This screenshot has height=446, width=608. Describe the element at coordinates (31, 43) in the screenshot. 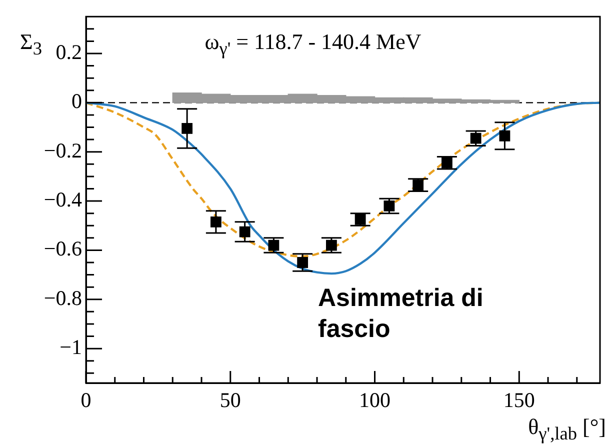

I see `y-axis-title: Σ$_{3}$` at that location.